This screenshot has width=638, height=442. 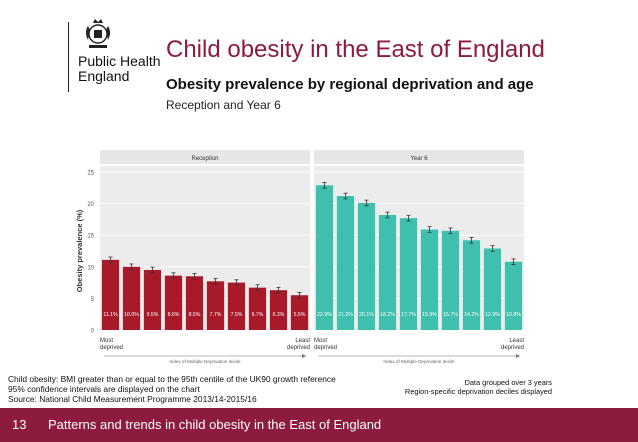 I want to click on logo-text: Public Health England, so click(x=119, y=69).